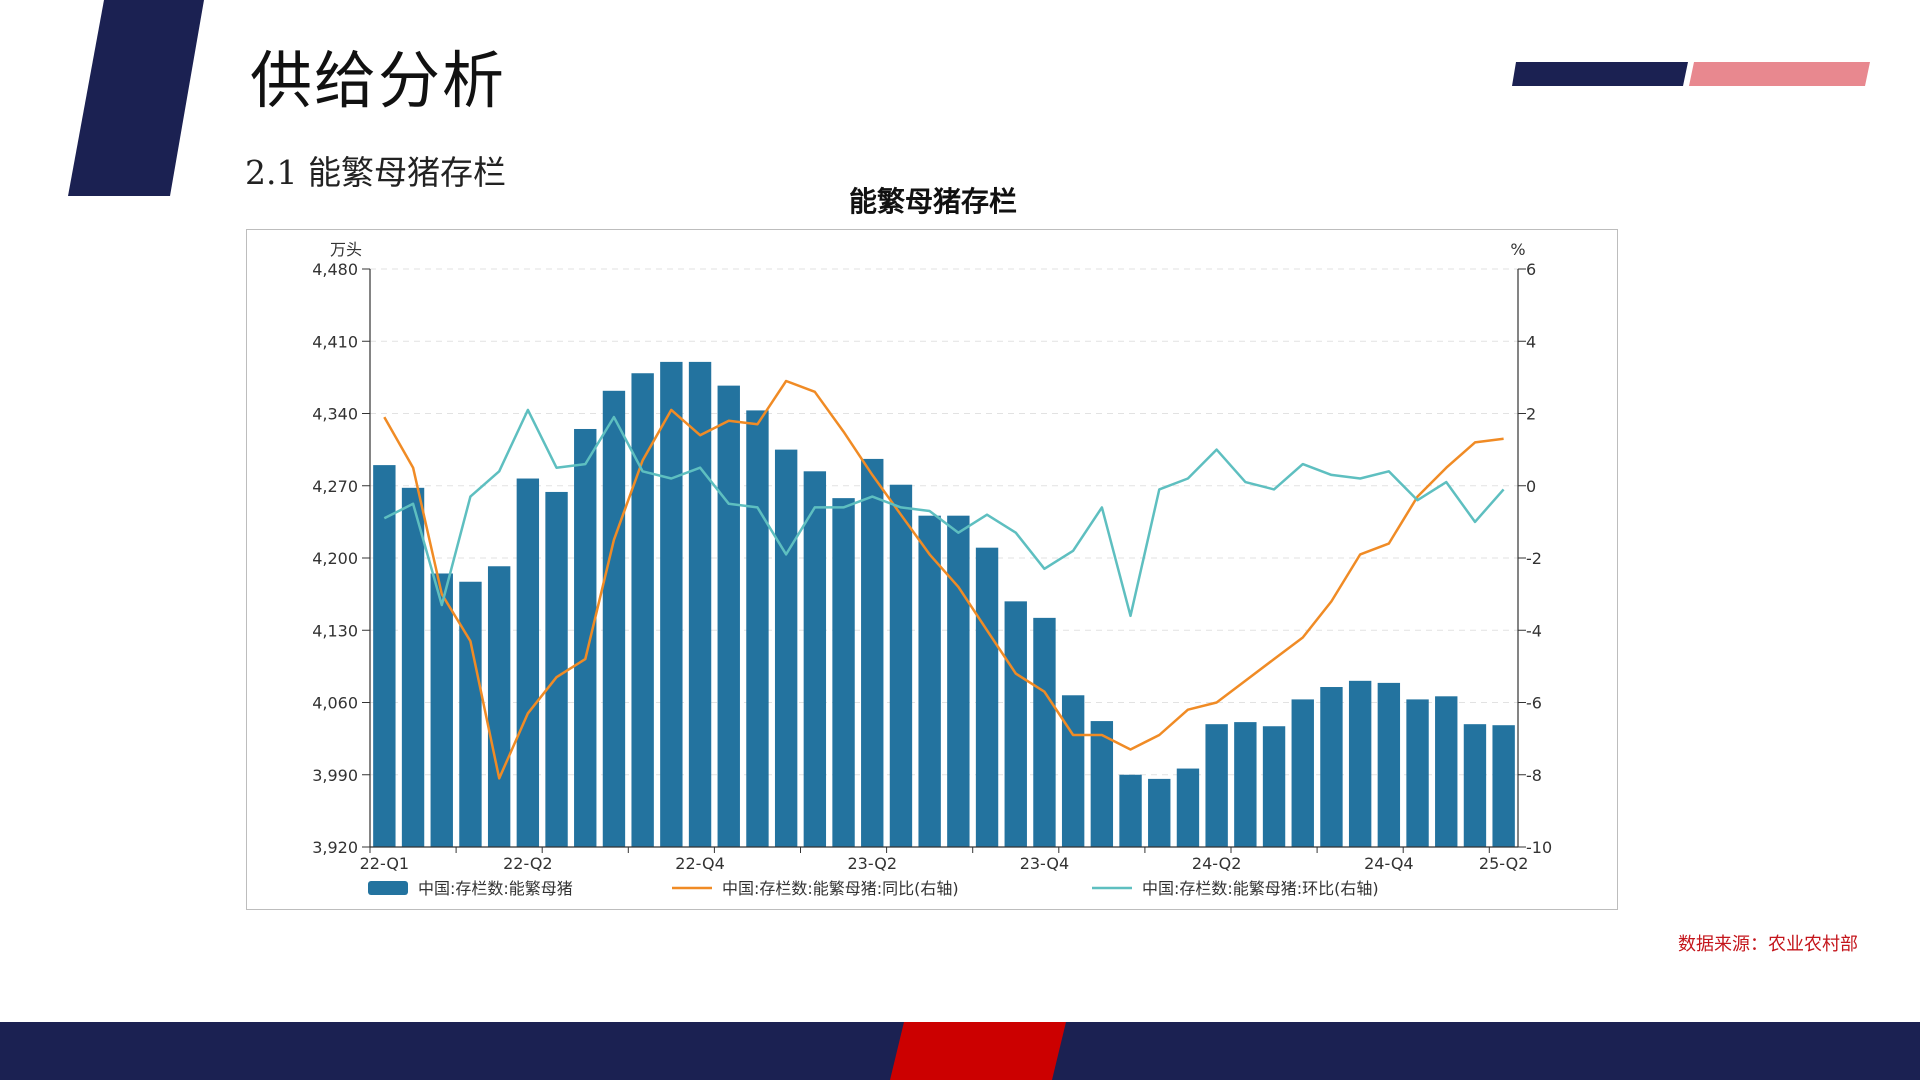 This screenshot has height=1080, width=1920. I want to click on legend-label-yoy: 中国:存栏数:能繁母猪:同比(右轴), so click(840, 888).